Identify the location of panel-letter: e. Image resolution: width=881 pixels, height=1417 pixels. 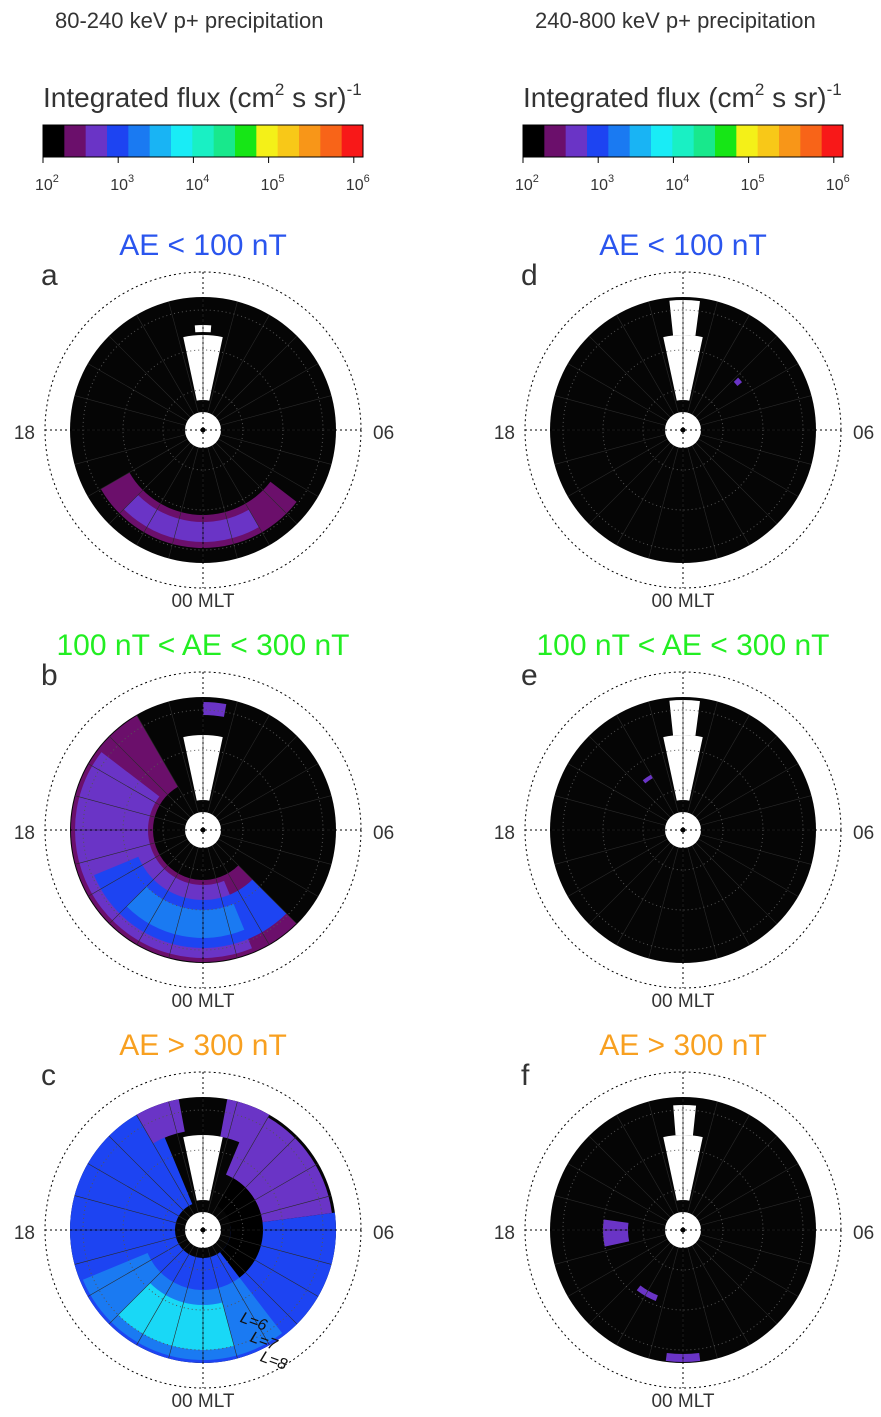
(529, 675).